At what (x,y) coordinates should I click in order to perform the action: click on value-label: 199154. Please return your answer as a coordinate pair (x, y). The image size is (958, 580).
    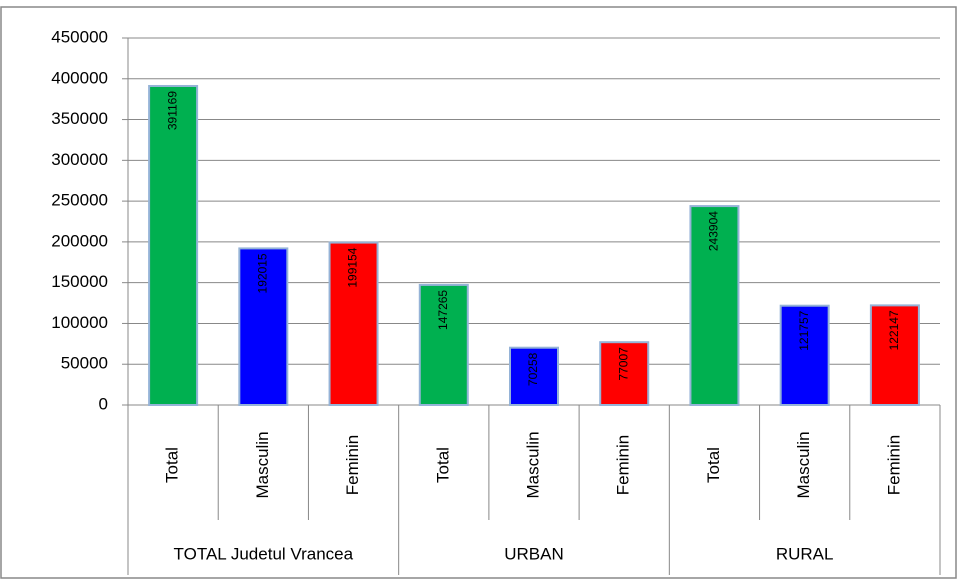
    Looking at the image, I should click on (353, 267).